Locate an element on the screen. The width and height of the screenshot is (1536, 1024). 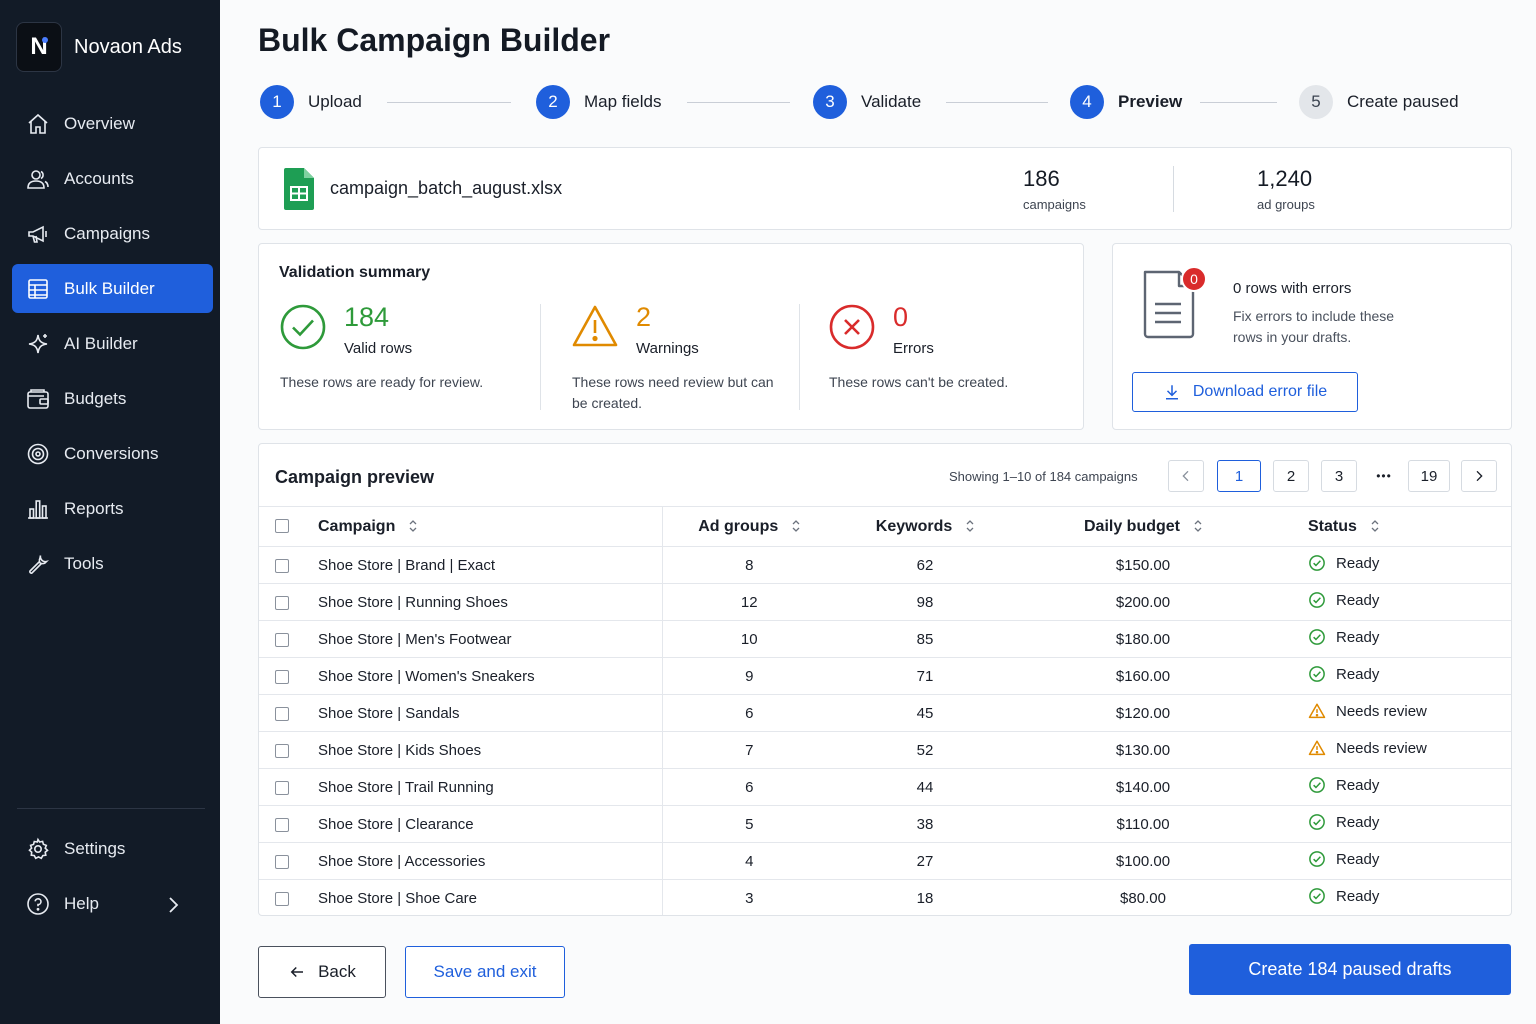
col-status: Status is located at coordinates (1391, 526).